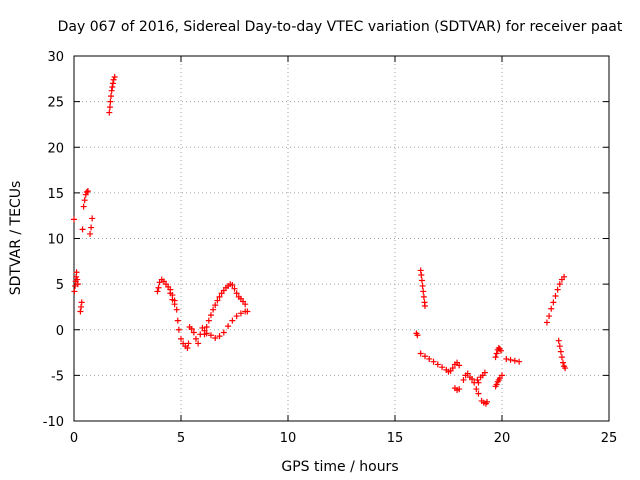 Image resolution: width=640 pixels, height=480 pixels. I want to click on x-tick-label: 20, so click(502, 438).